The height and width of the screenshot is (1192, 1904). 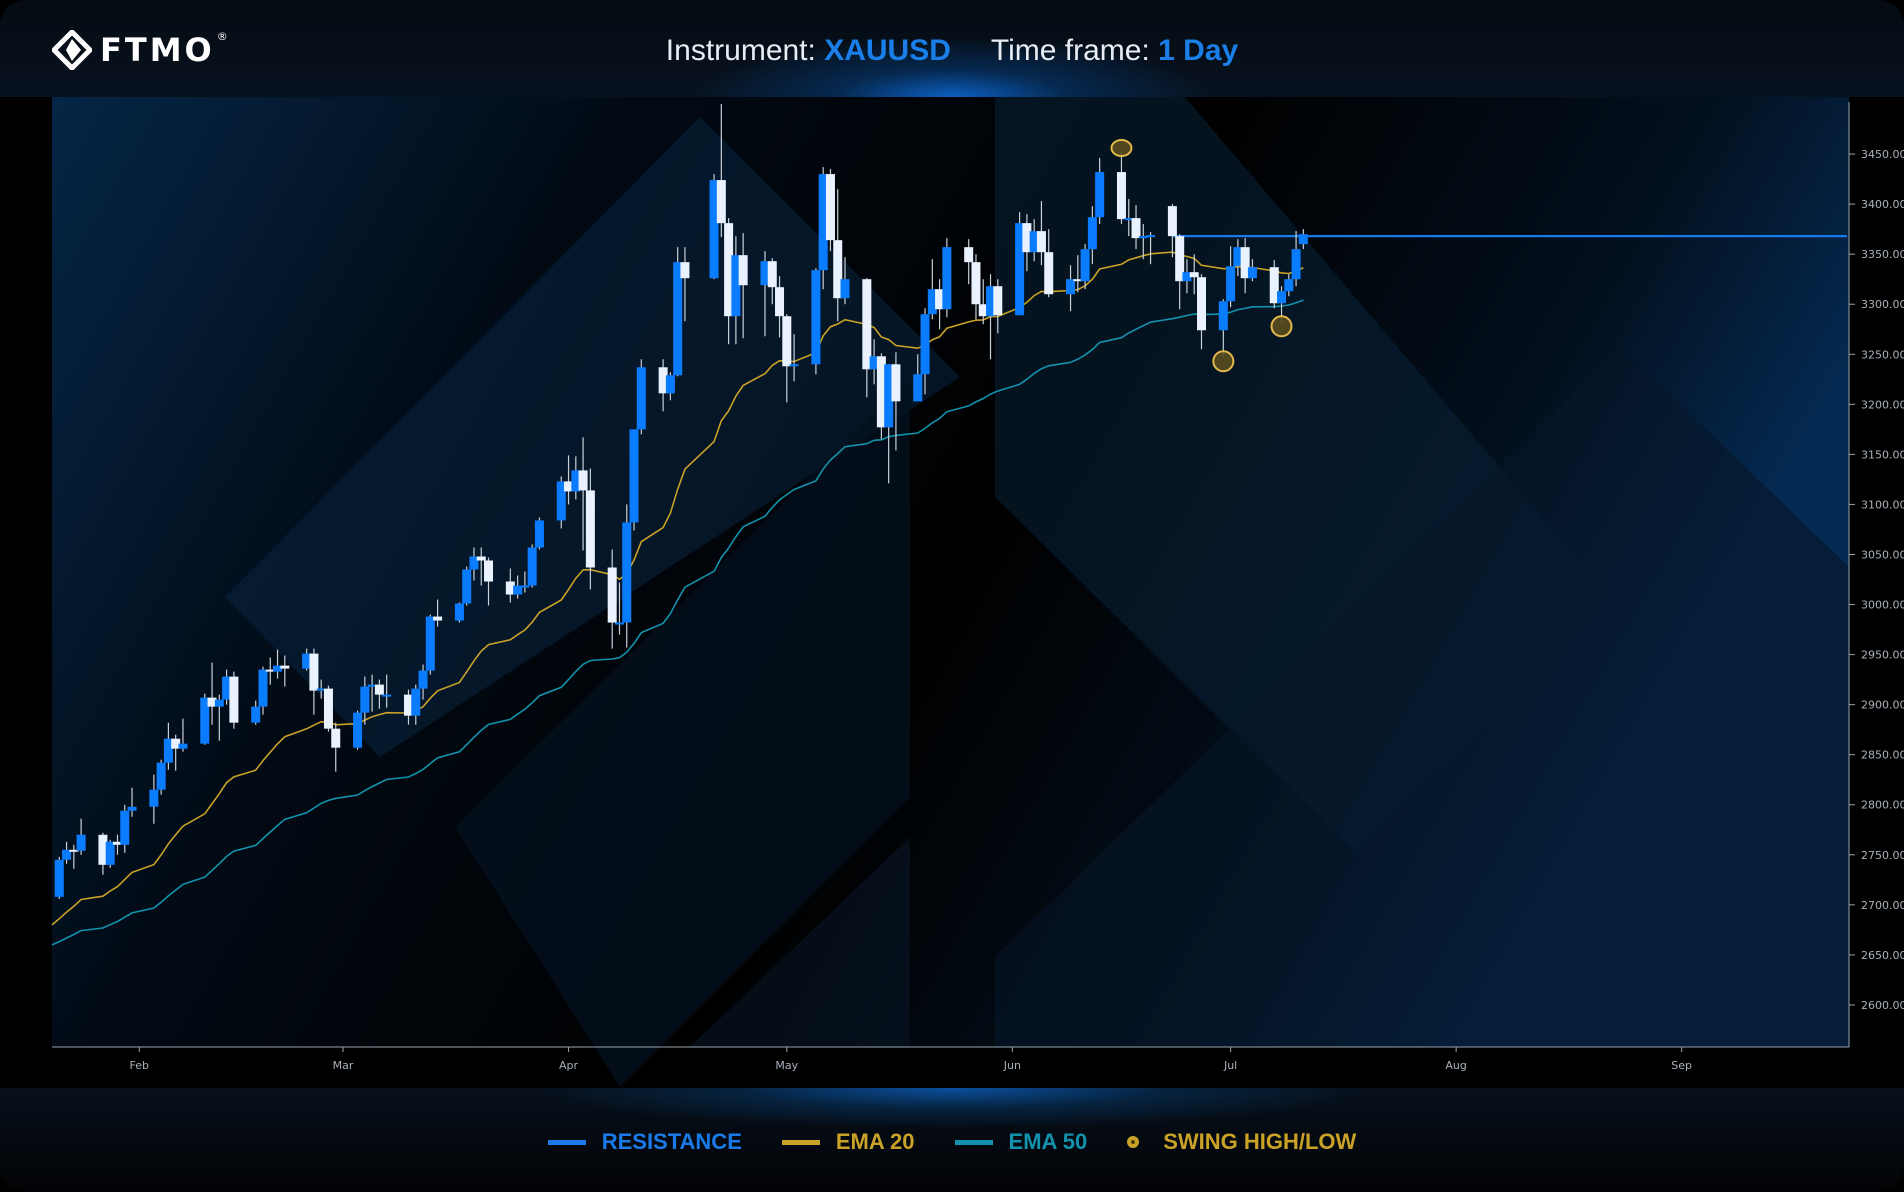 I want to click on x-tick-label: Jun, so click(x=1012, y=1065).